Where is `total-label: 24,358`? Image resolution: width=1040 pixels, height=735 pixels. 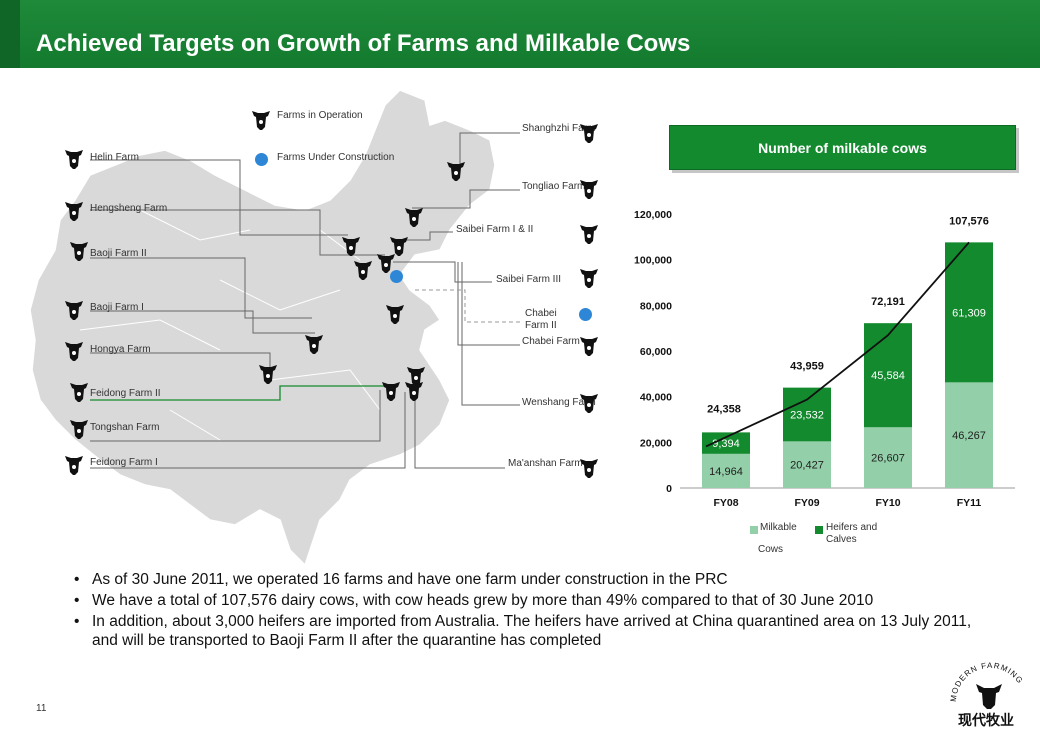 total-label: 24,358 is located at coordinates (724, 409).